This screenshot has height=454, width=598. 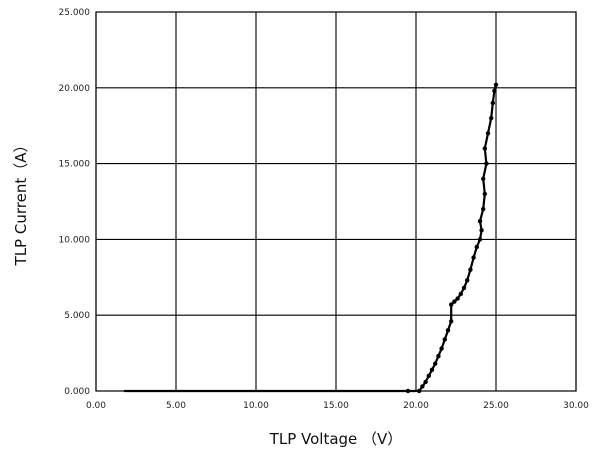 What do you see at coordinates (75, 165) in the screenshot?
I see `y-tick-label: 15.000` at bounding box center [75, 165].